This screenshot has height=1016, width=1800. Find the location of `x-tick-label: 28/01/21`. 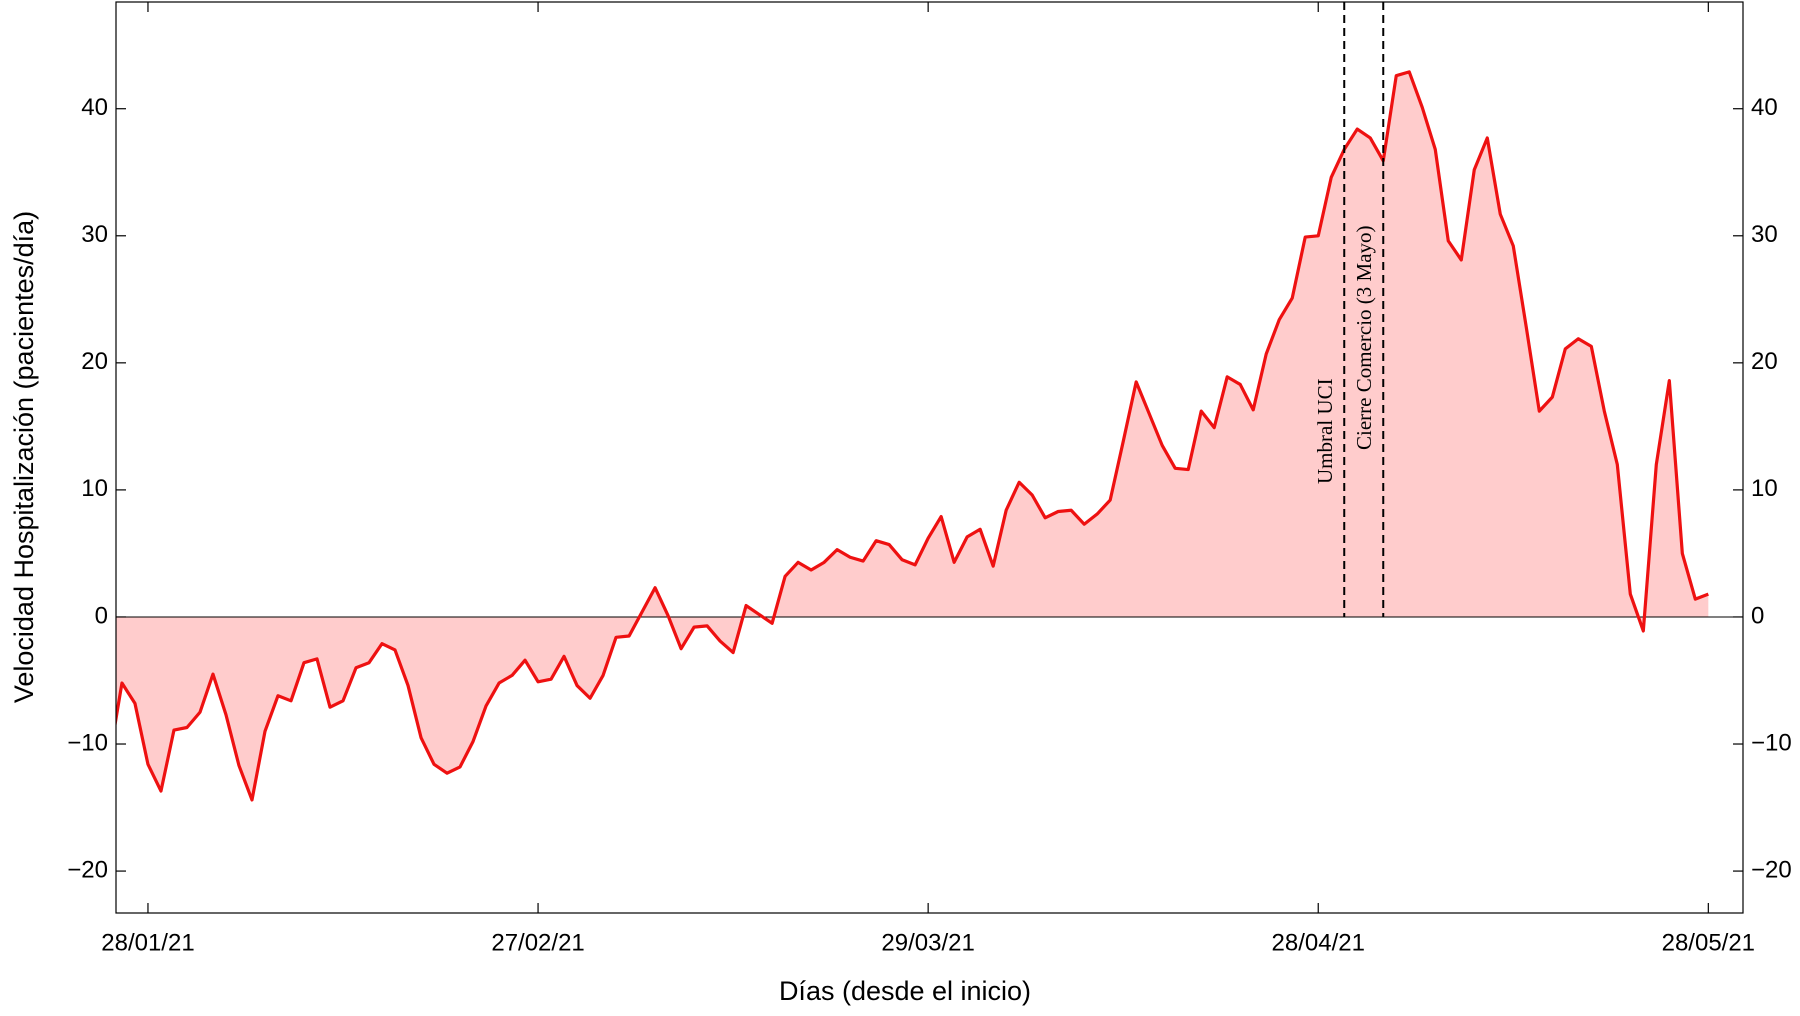

x-tick-label: 28/01/21 is located at coordinates (147, 942).